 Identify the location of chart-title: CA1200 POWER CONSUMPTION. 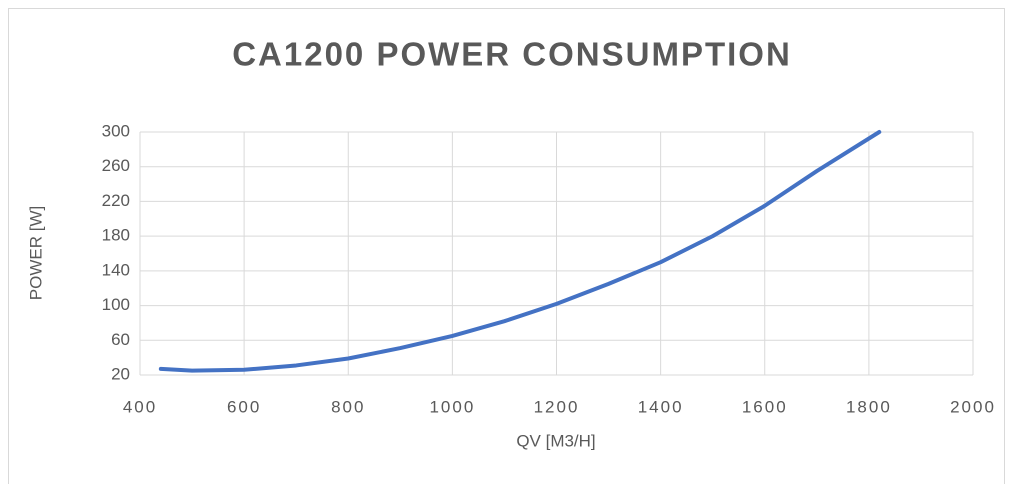
(512, 54).